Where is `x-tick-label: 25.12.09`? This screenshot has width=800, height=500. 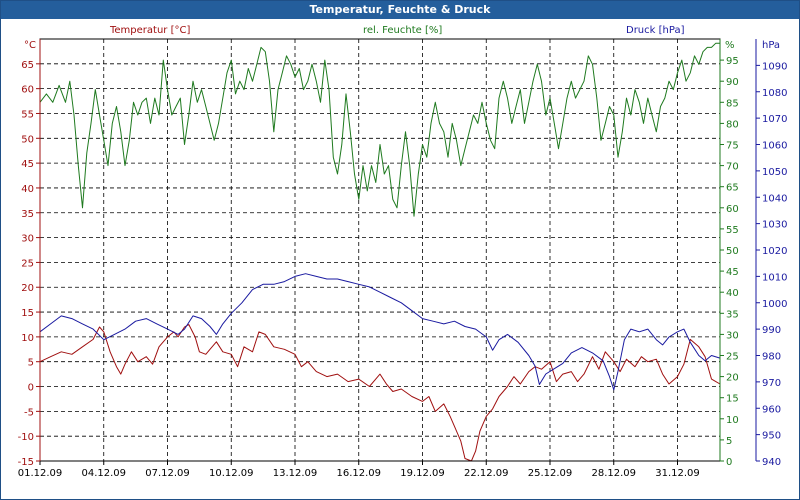
x-tick-label: 25.12.09 is located at coordinates (550, 473).